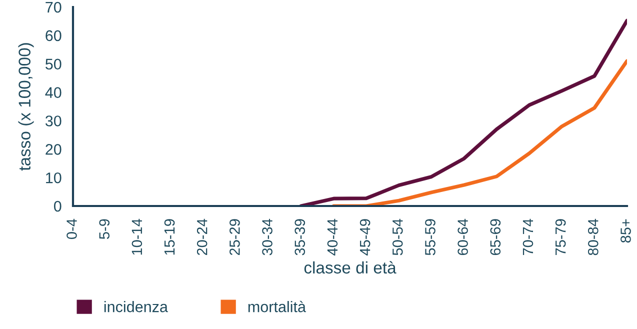 This screenshot has height=329, width=637. What do you see at coordinates (137, 236) in the screenshot?
I see `x-tick-label: 10-14` at bounding box center [137, 236].